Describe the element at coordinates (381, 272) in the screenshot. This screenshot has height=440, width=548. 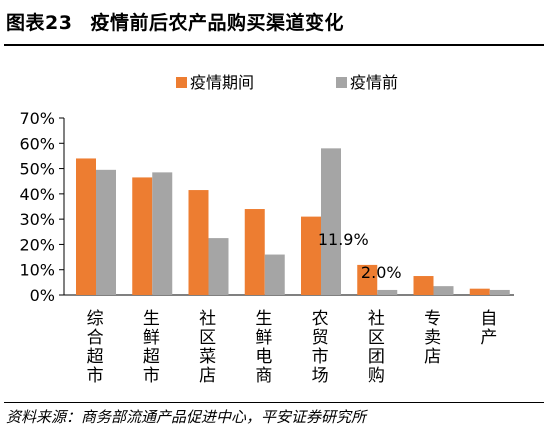
I see `data-label: 2.0%` at that location.